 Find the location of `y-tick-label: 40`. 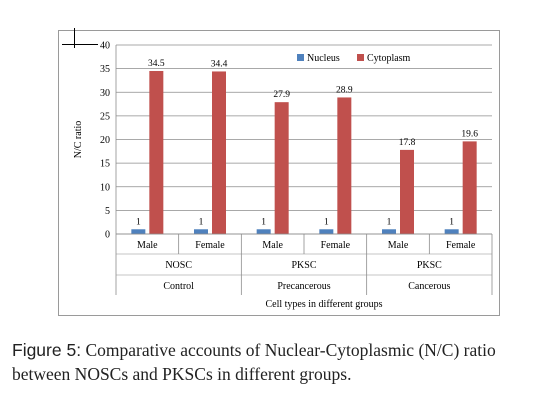

y-tick-label: 40 is located at coordinates (105, 46).